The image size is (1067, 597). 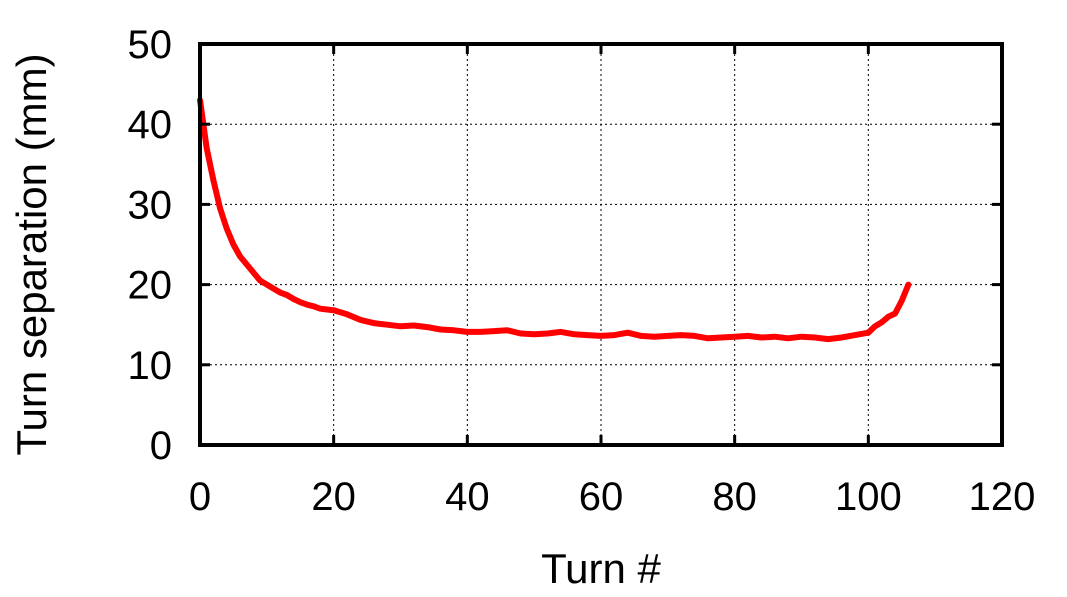 I want to click on y-tick-label: 50, so click(x=150, y=45).